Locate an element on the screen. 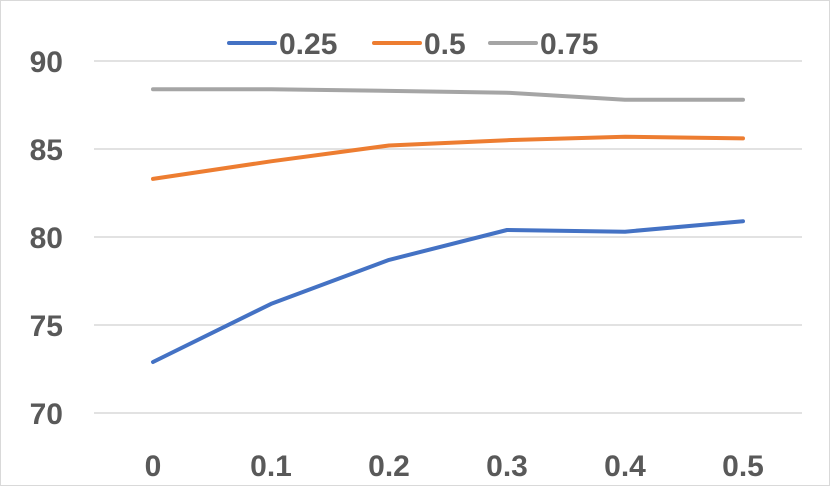  x-tick-label: 0.3 is located at coordinates (507, 466).